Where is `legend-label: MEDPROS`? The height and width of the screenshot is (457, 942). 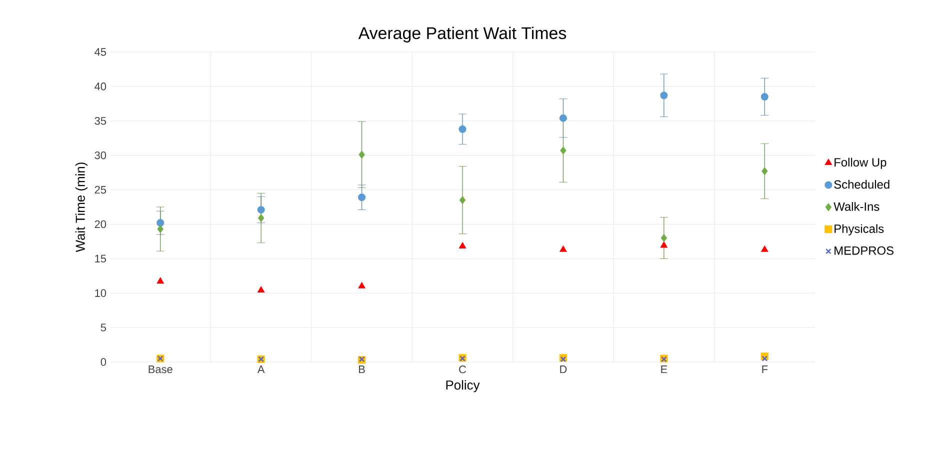 legend-label: MEDPROS is located at coordinates (864, 250).